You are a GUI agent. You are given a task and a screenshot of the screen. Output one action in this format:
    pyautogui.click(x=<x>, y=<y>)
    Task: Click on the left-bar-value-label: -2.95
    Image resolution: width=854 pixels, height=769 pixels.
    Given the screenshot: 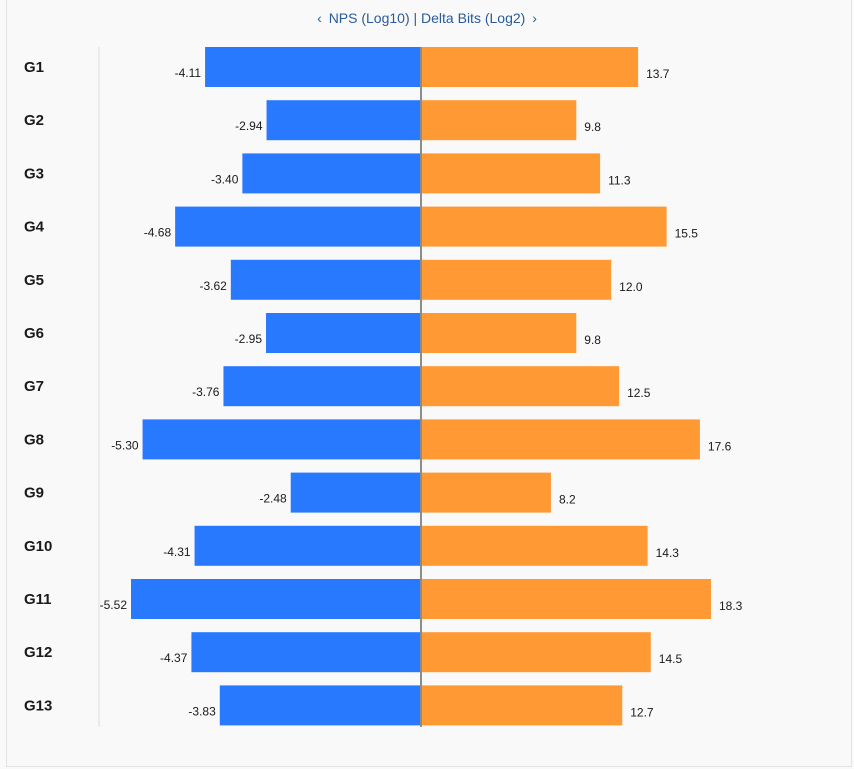 What is the action you would take?
    pyautogui.click(x=249, y=339)
    